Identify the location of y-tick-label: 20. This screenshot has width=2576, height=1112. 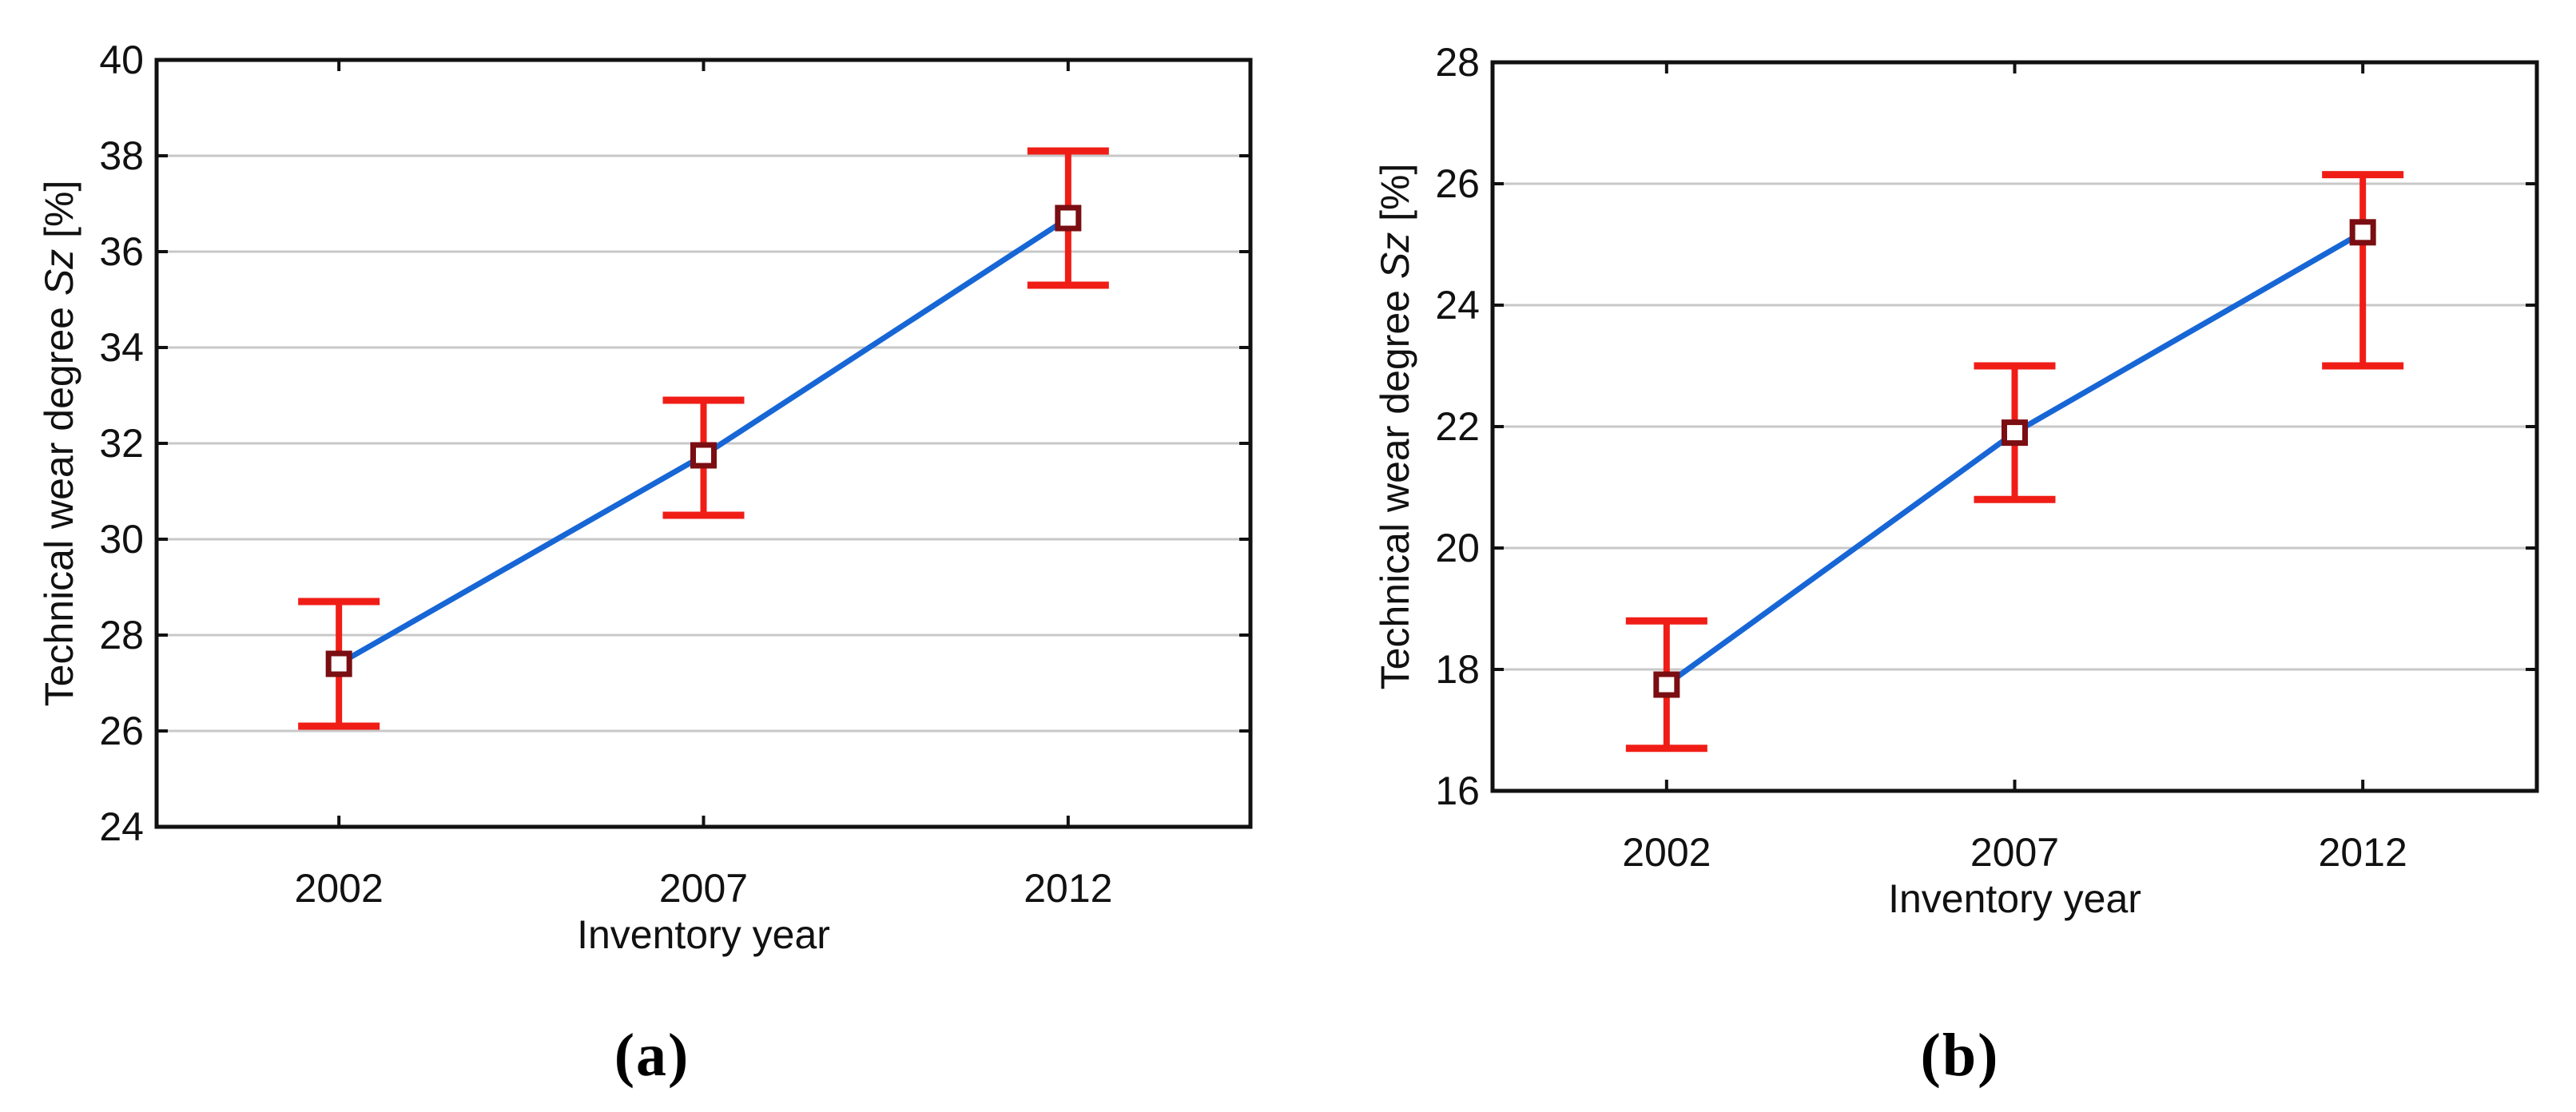
(1457, 548).